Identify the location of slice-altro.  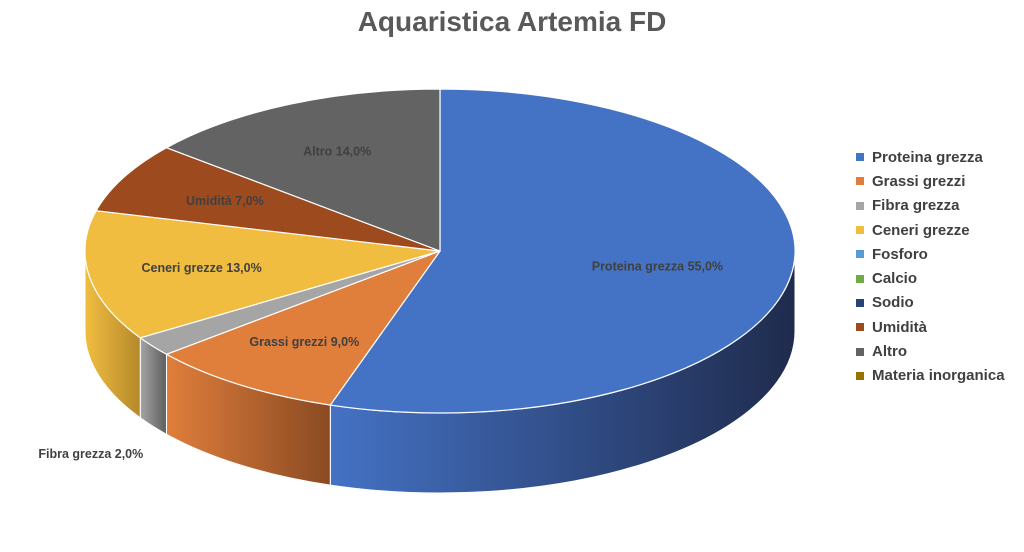
(303, 170).